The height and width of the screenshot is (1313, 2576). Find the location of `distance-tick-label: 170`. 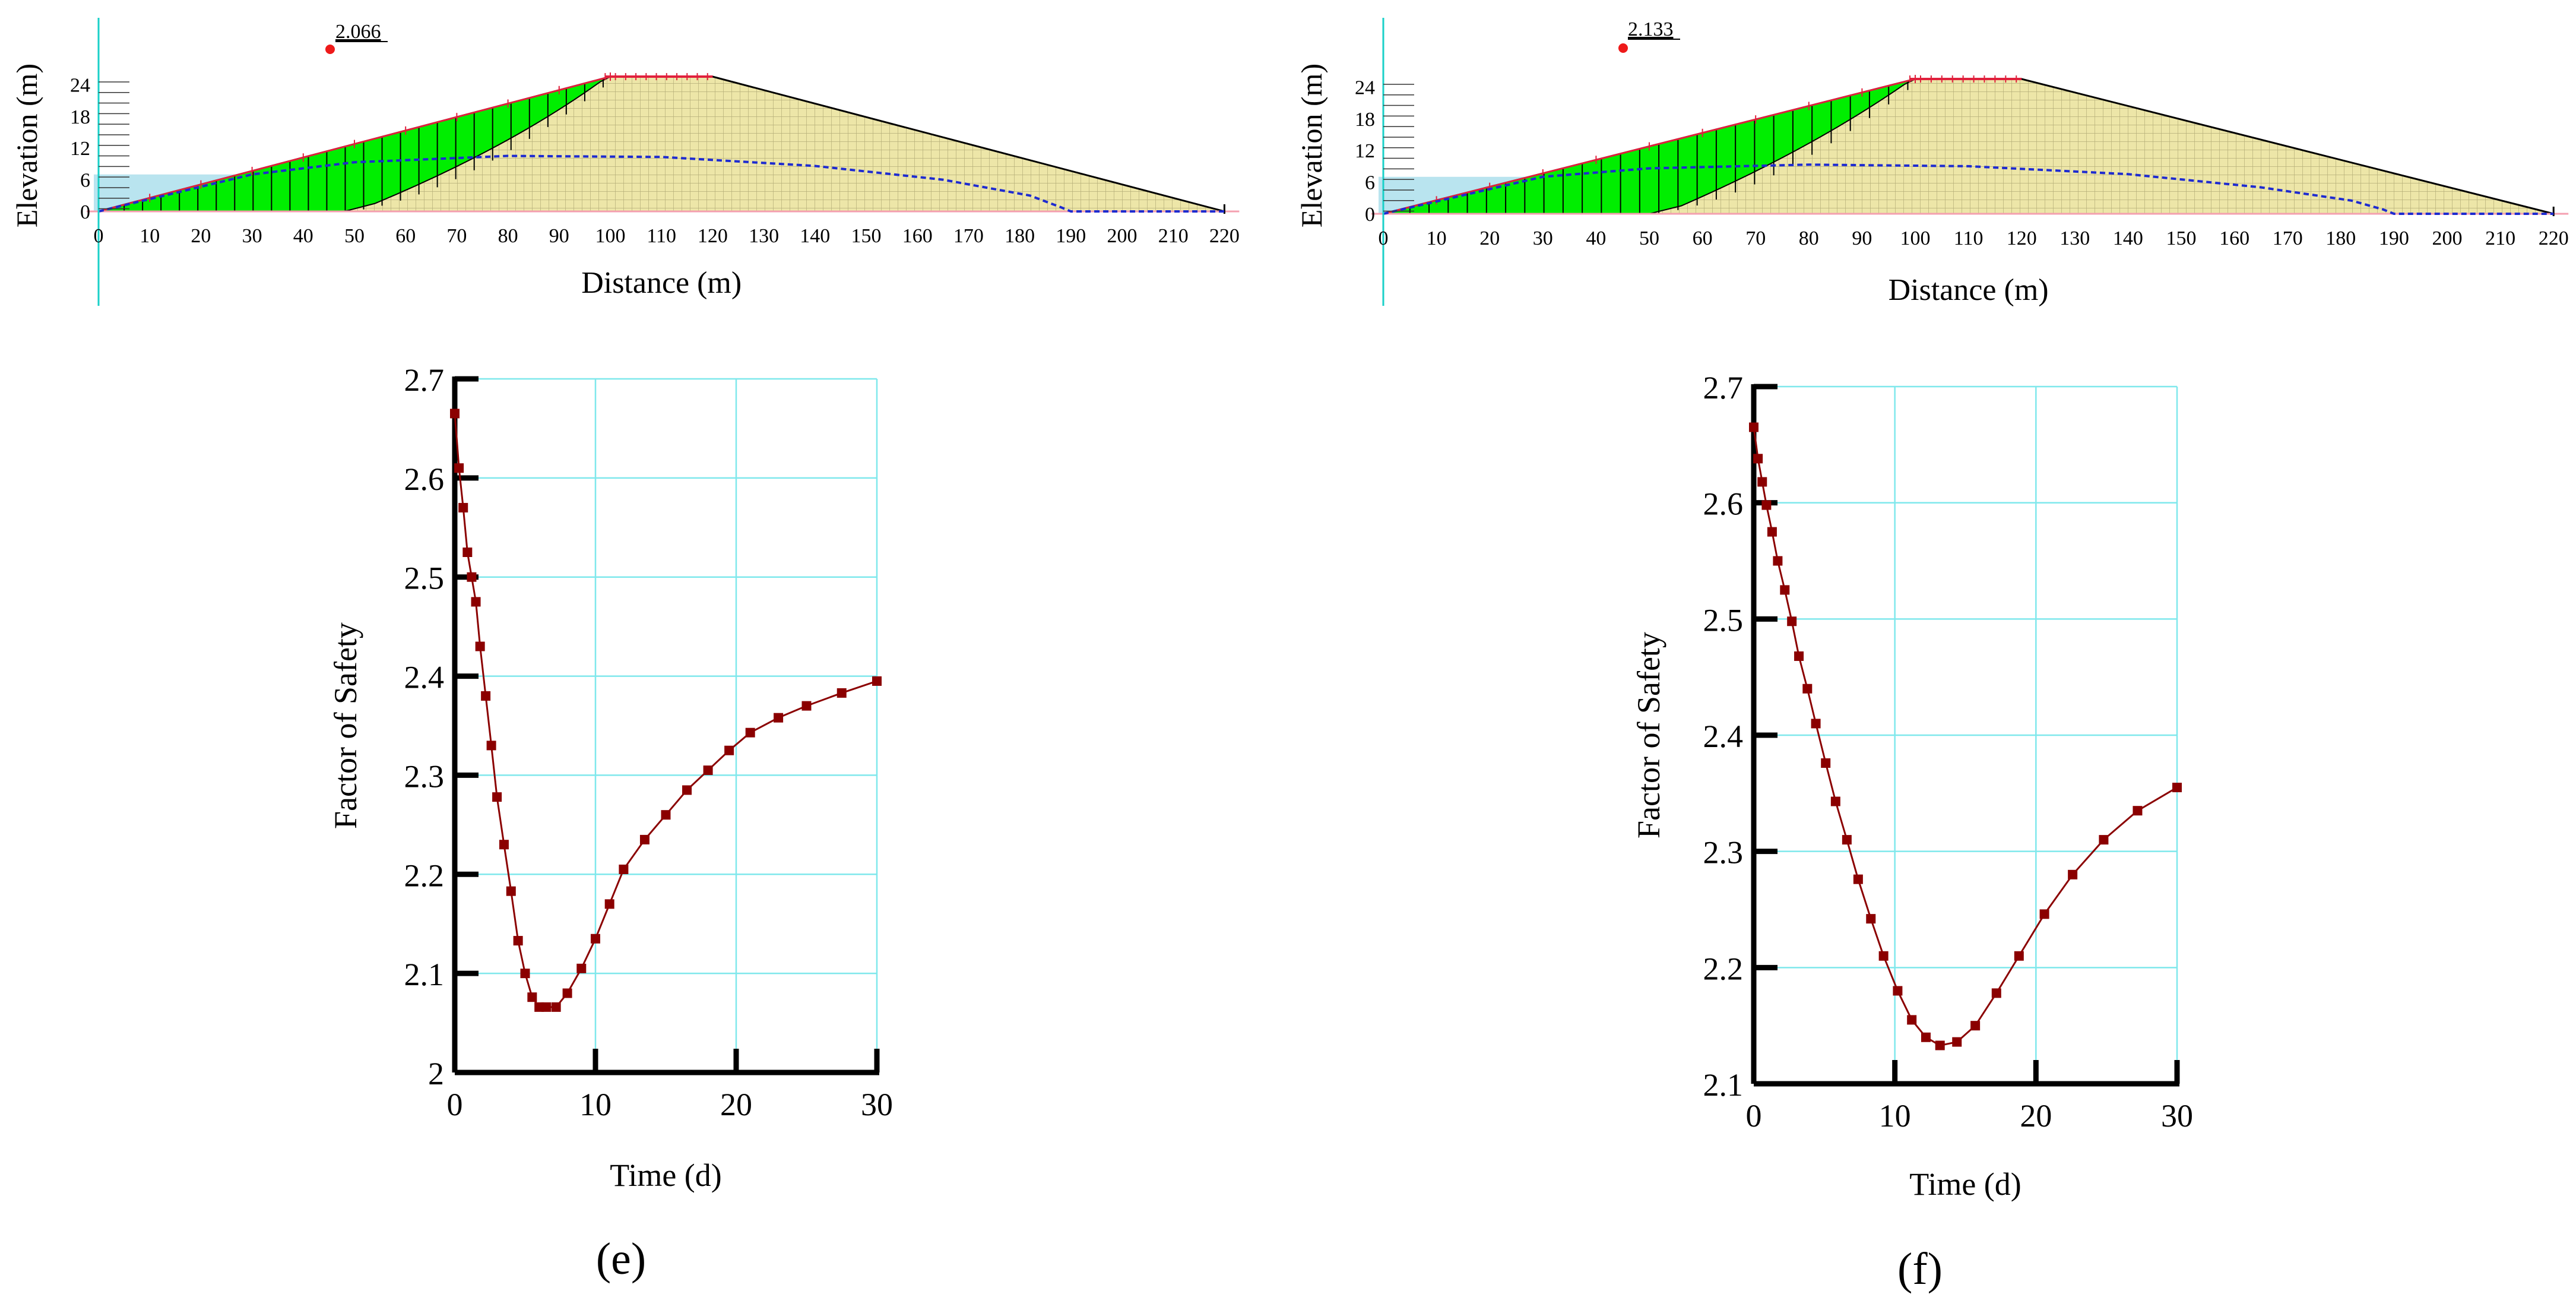

distance-tick-label: 170 is located at coordinates (2288, 238).